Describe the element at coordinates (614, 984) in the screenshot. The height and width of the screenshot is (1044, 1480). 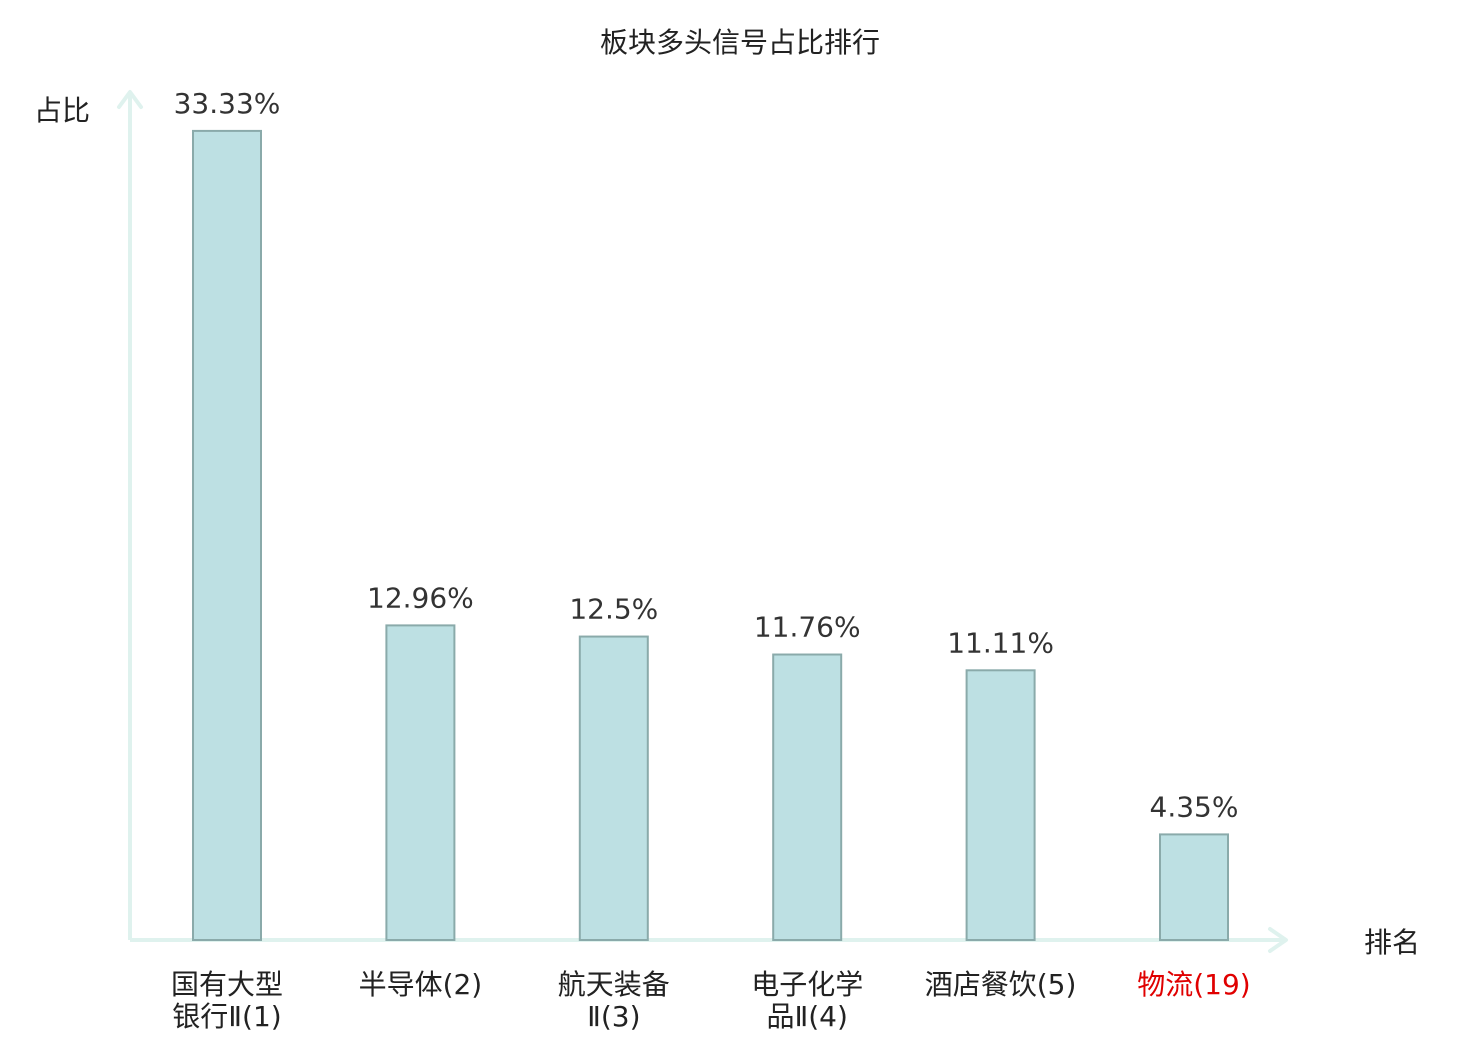
I see `x-tick-label: 航天装备` at that location.